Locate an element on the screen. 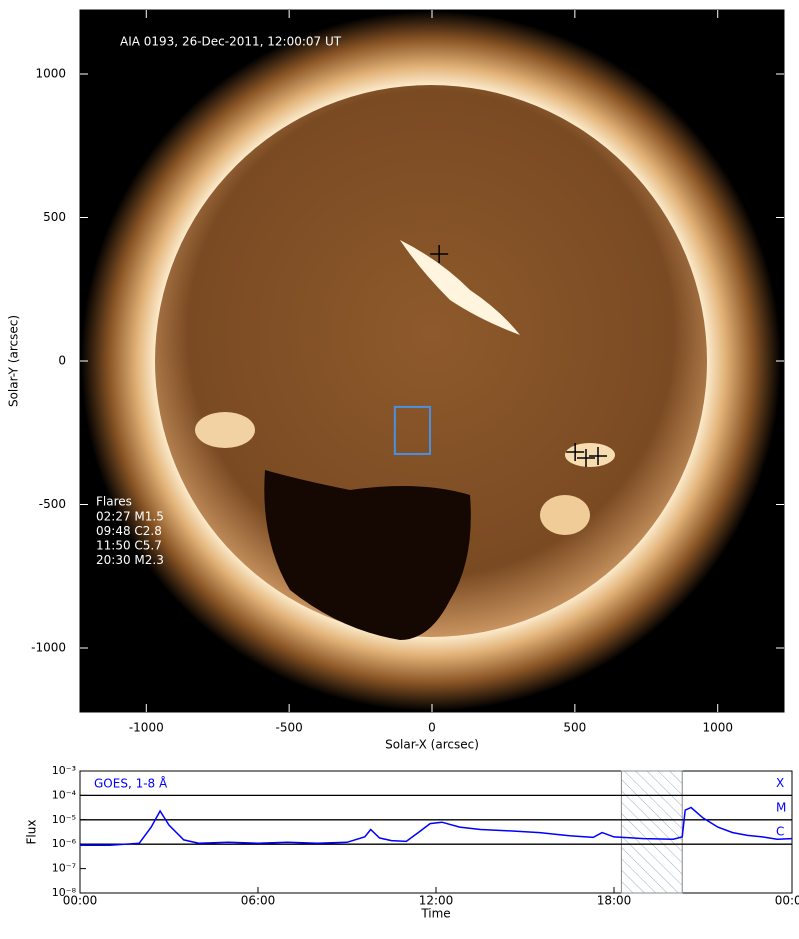 The width and height of the screenshot is (799, 939). y-tick-label: -1000 is located at coordinates (48, 647).